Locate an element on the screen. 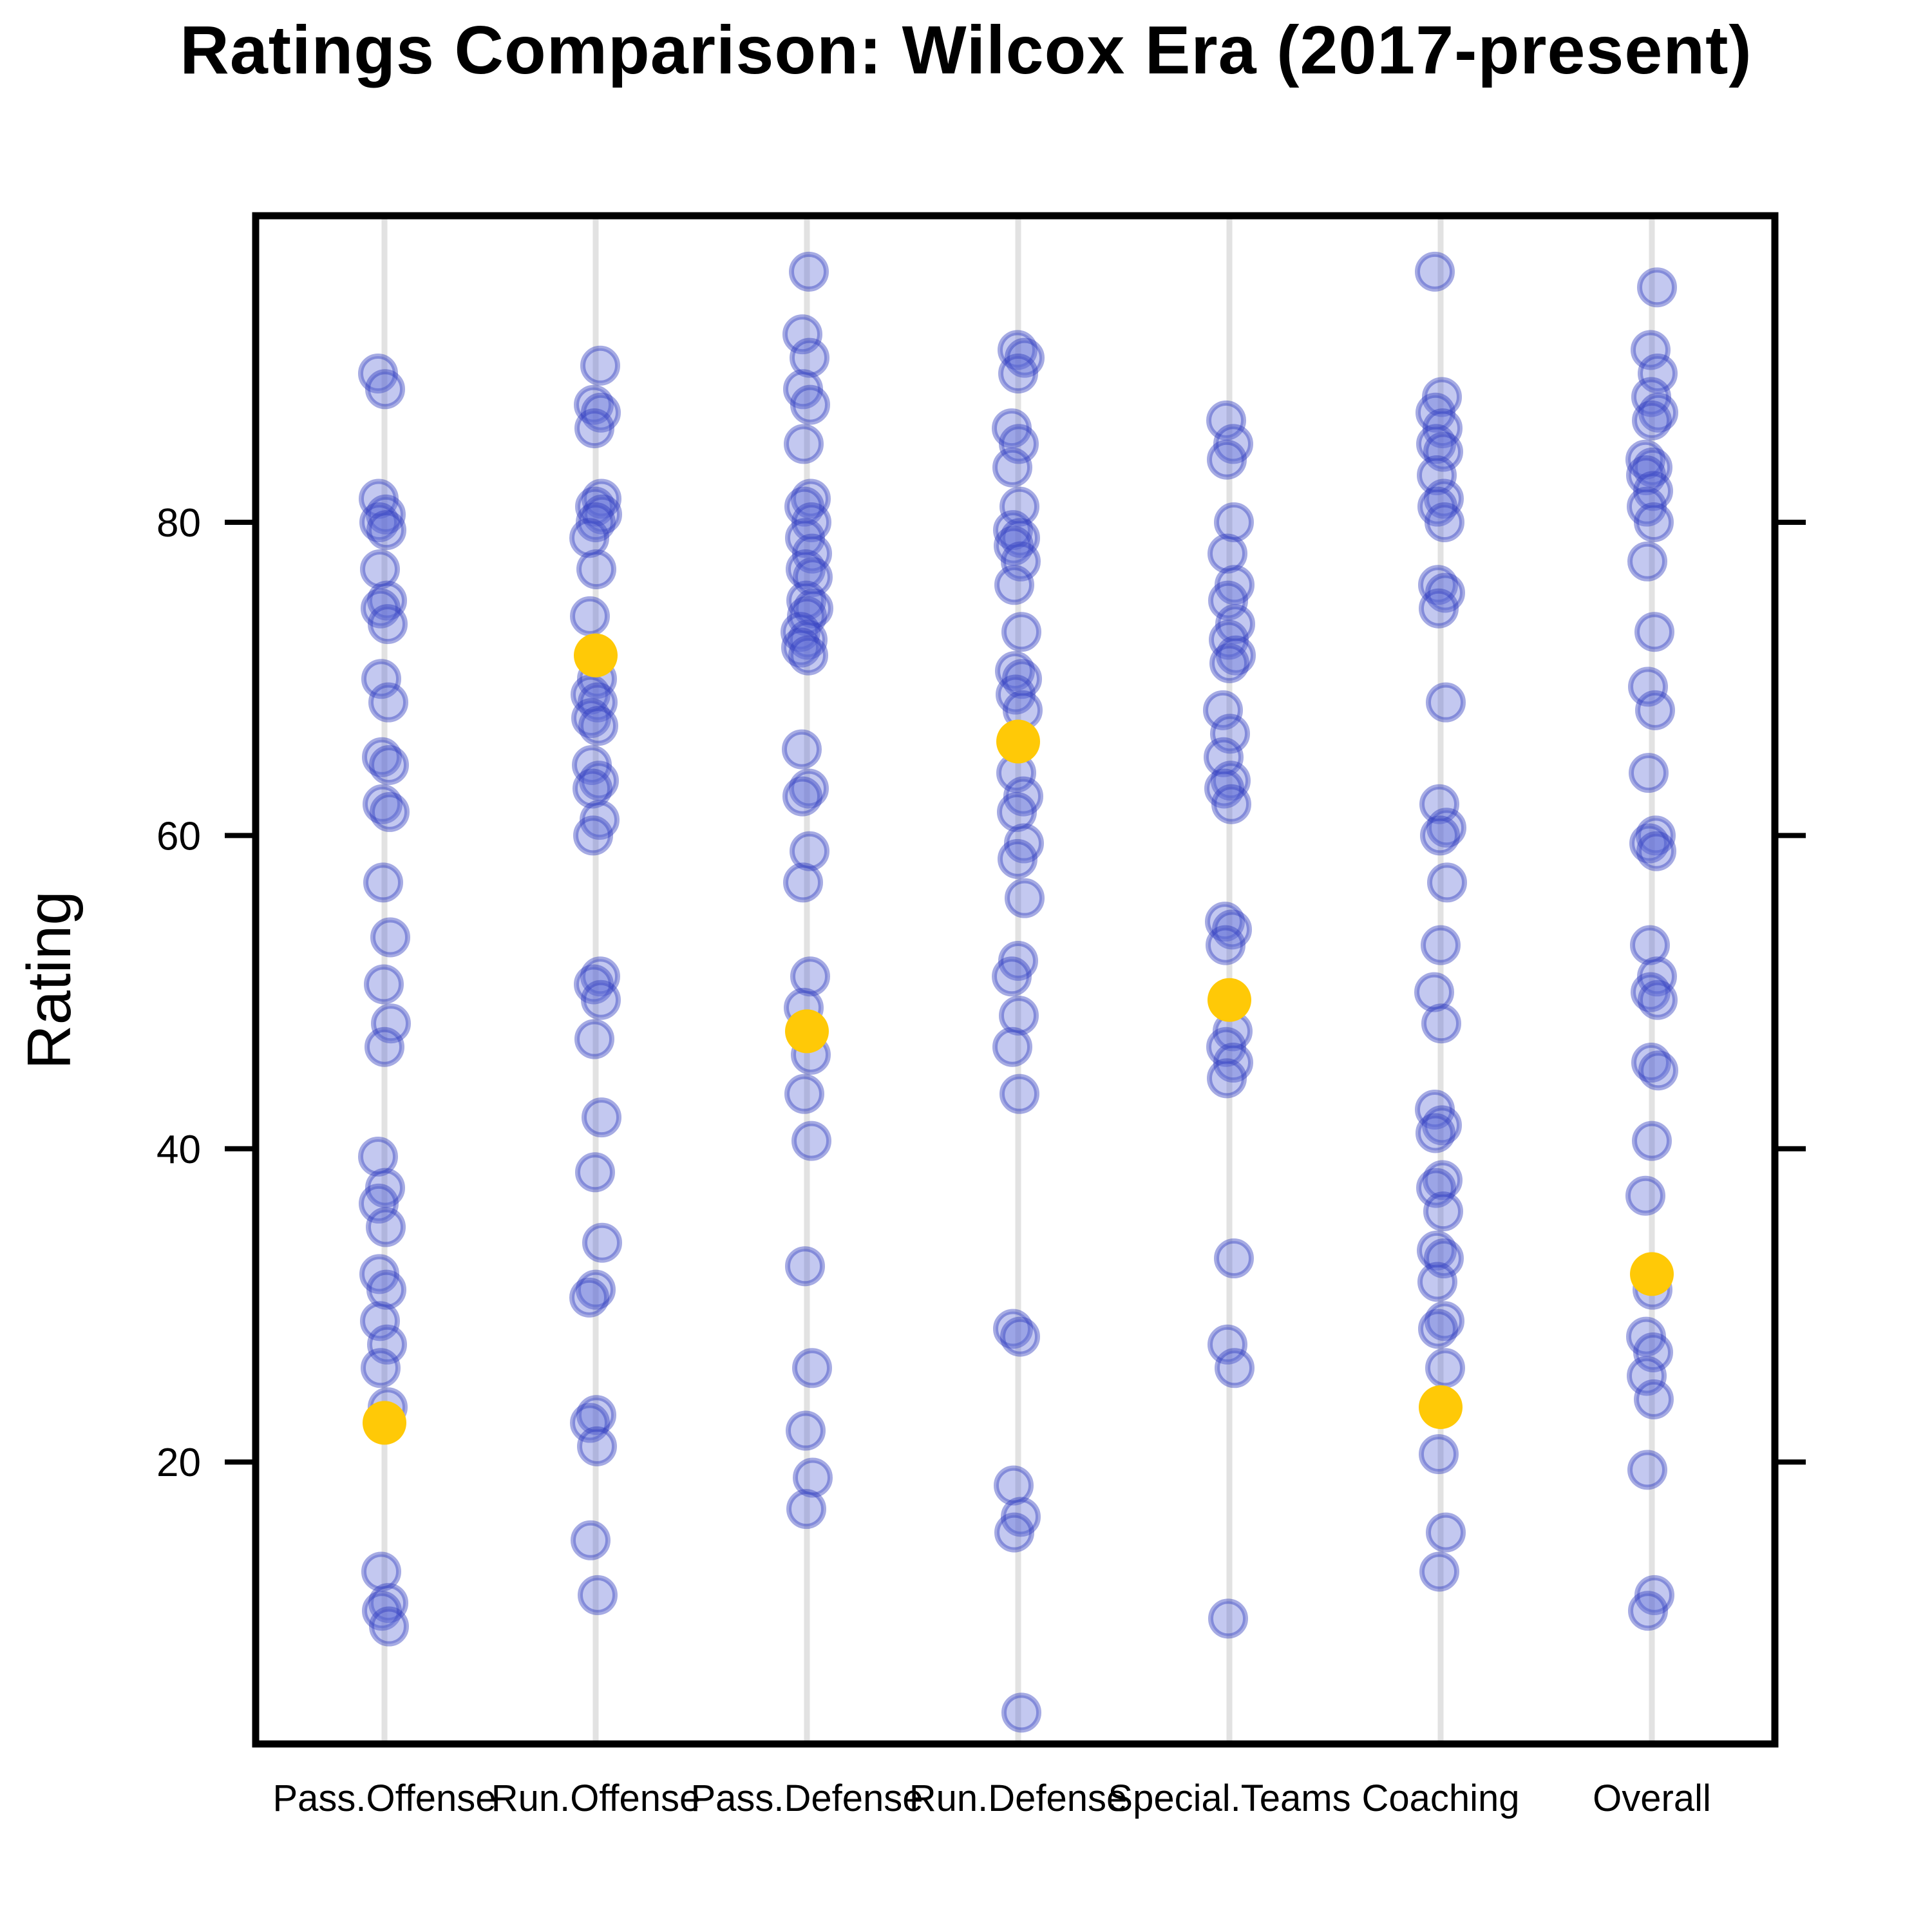  x-label-Run.Offense: Run.Offense is located at coordinates (596, 1798).